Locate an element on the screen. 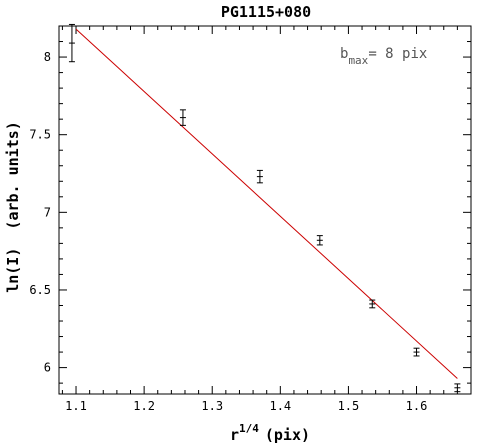 Image resolution: width=479 pixels, height=446 pixels. y-tick-label: 7 is located at coordinates (47, 212).